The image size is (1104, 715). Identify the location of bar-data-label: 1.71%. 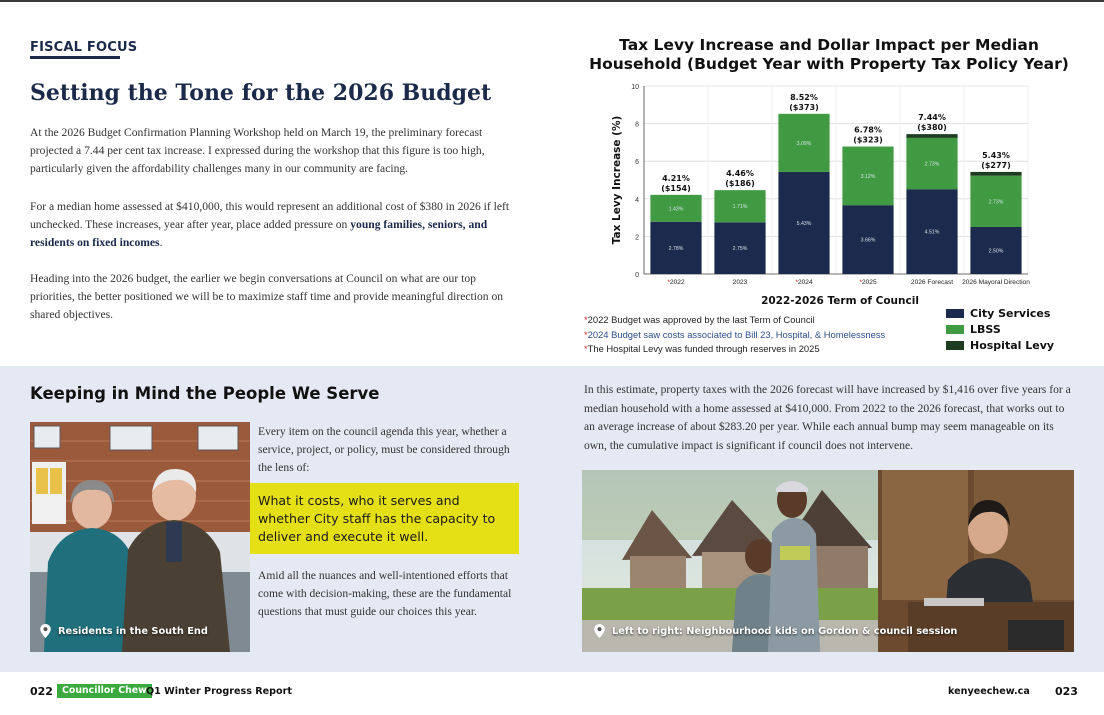
(740, 207).